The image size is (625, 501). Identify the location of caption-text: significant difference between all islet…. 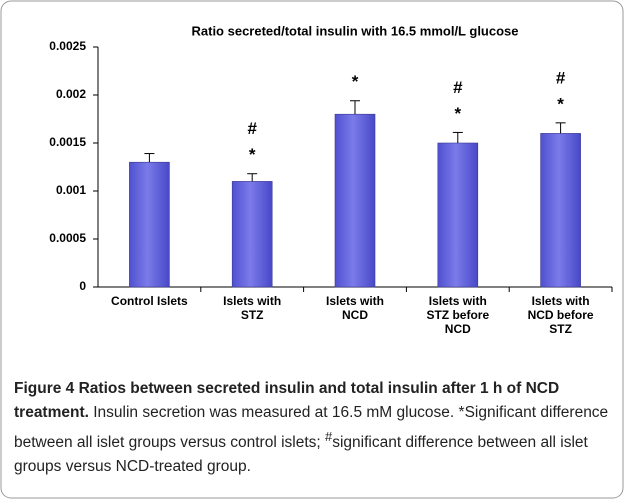
(301, 455).